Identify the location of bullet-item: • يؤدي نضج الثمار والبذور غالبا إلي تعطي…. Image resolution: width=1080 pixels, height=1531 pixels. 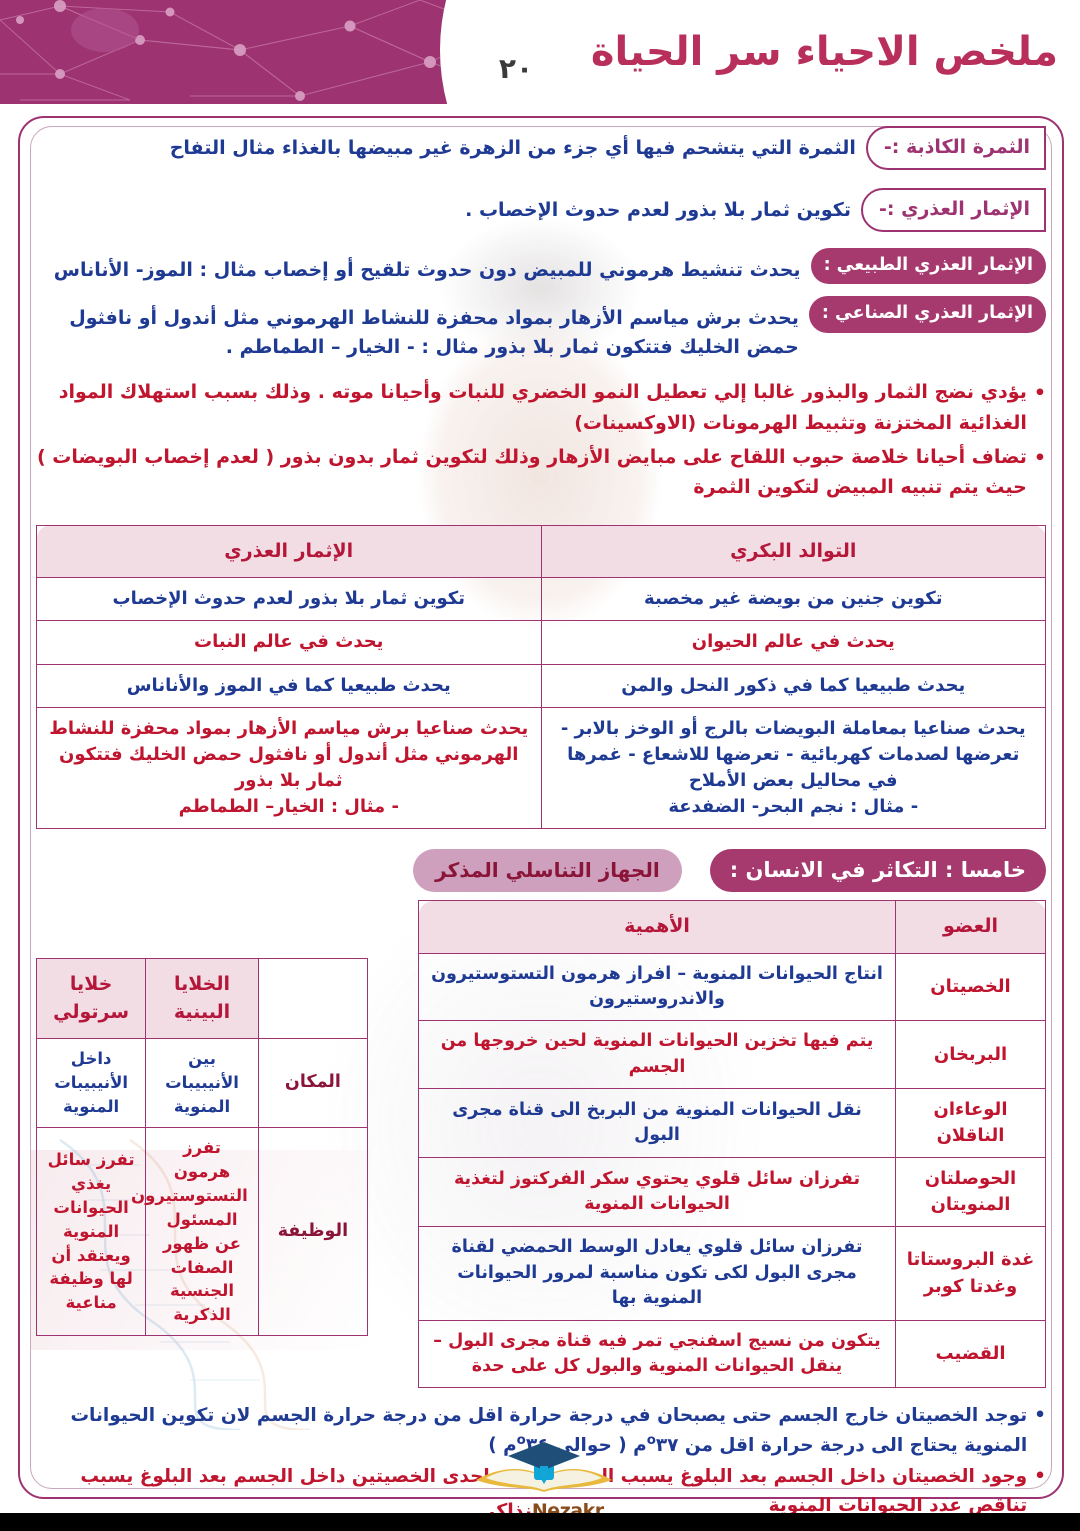
(541, 407).